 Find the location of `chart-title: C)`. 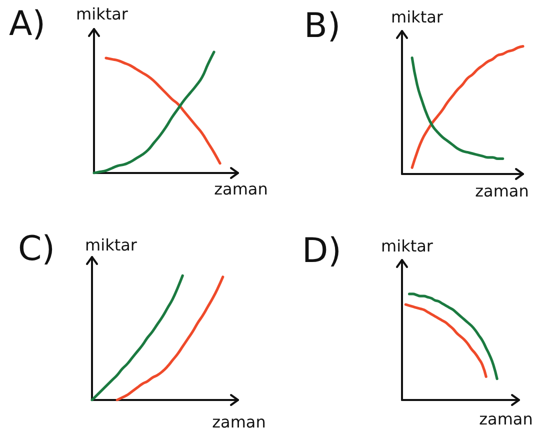

chart-title: C) is located at coordinates (37, 249).